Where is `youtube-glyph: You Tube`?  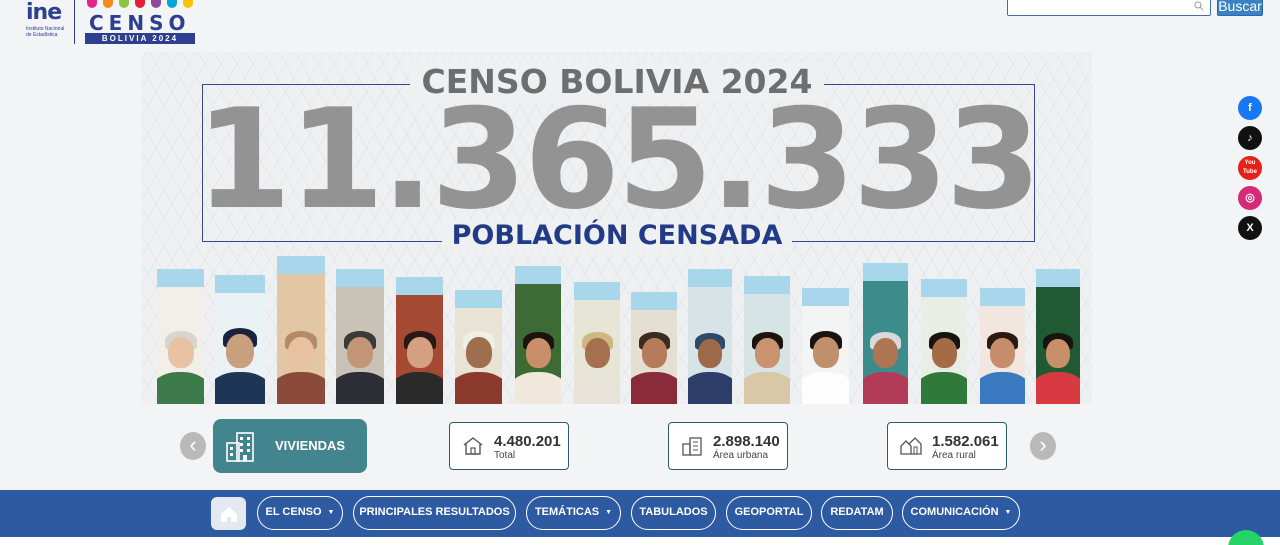
youtube-glyph: You Tube is located at coordinates (1250, 167).